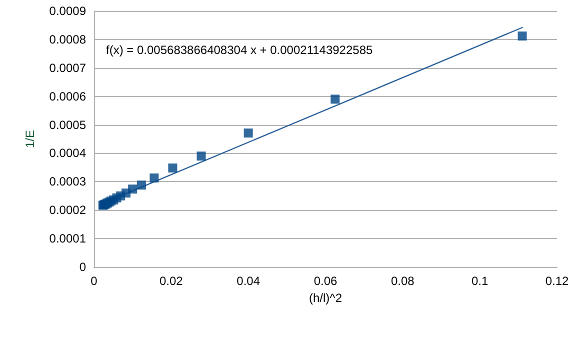 Image resolution: width=583 pixels, height=337 pixels. Describe the element at coordinates (30, 139) in the screenshot. I see `y-axis-title: 1/E` at that location.